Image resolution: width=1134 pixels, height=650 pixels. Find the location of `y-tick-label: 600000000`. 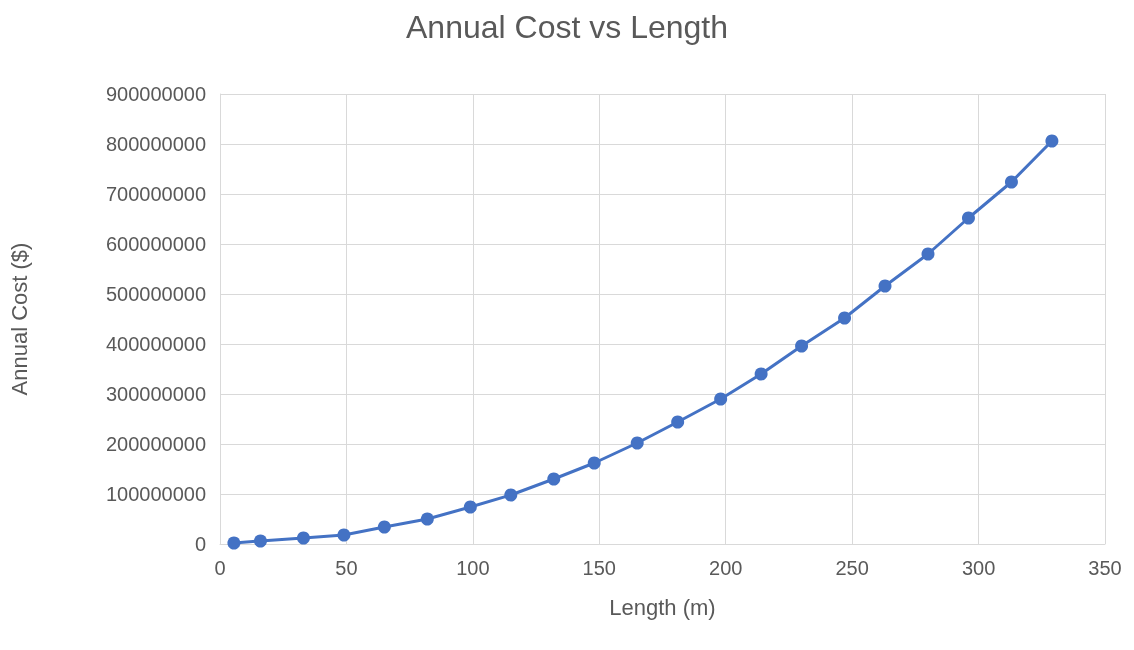

y-tick-label: 600000000 is located at coordinates (155, 244).